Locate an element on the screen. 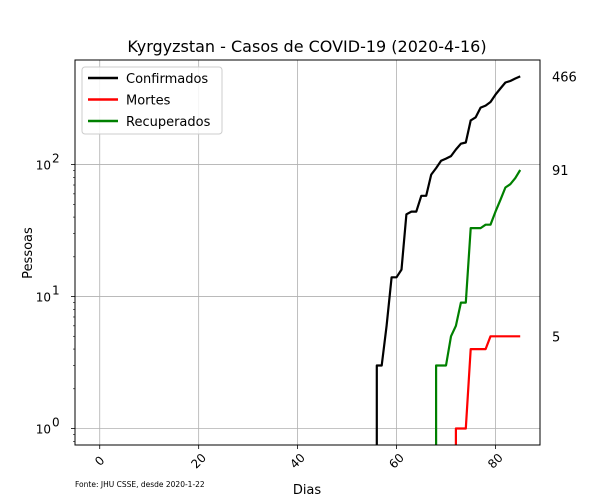  x-tick-label-1: 20 is located at coordinates (198, 461).